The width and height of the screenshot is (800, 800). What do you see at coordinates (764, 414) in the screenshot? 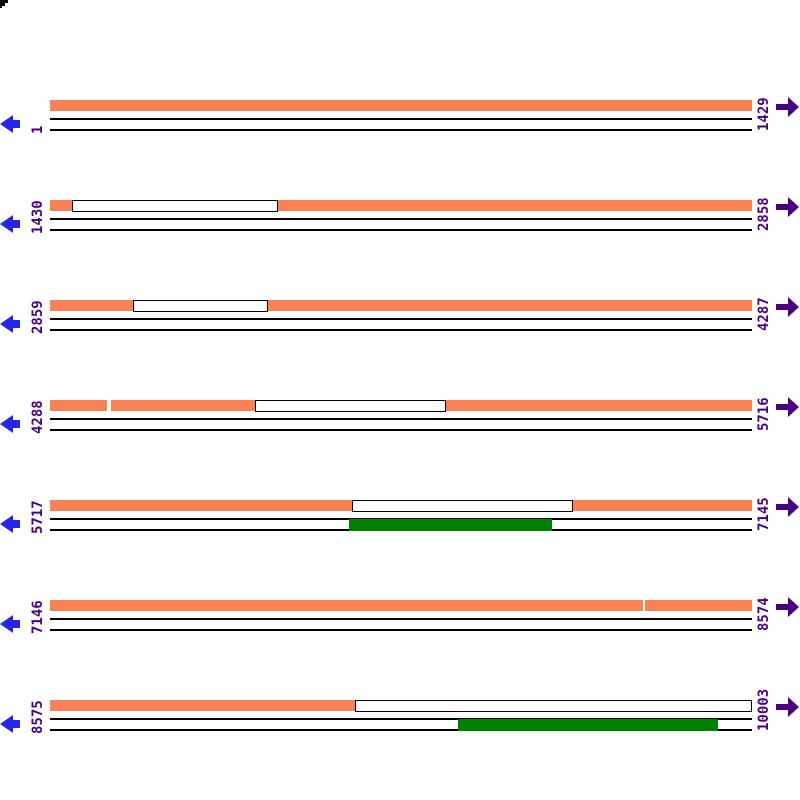
I see `row-end-coordinate: 5716` at bounding box center [764, 414].